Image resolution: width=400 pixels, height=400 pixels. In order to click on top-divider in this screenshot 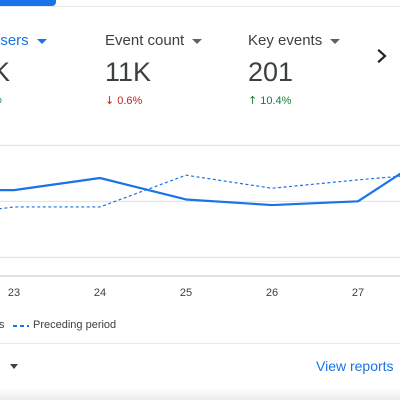, I will do `click(200, 6)`.